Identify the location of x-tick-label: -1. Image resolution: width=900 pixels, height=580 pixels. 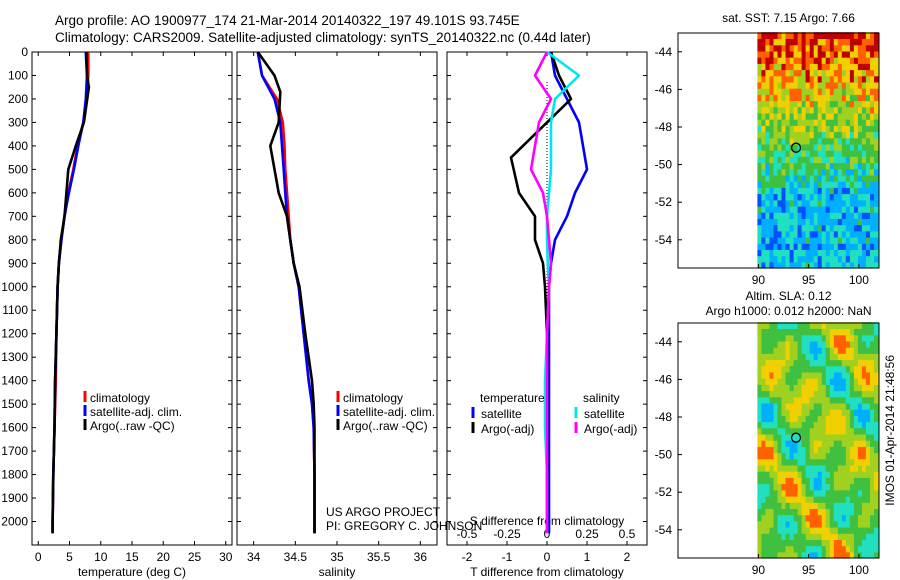
(507, 557).